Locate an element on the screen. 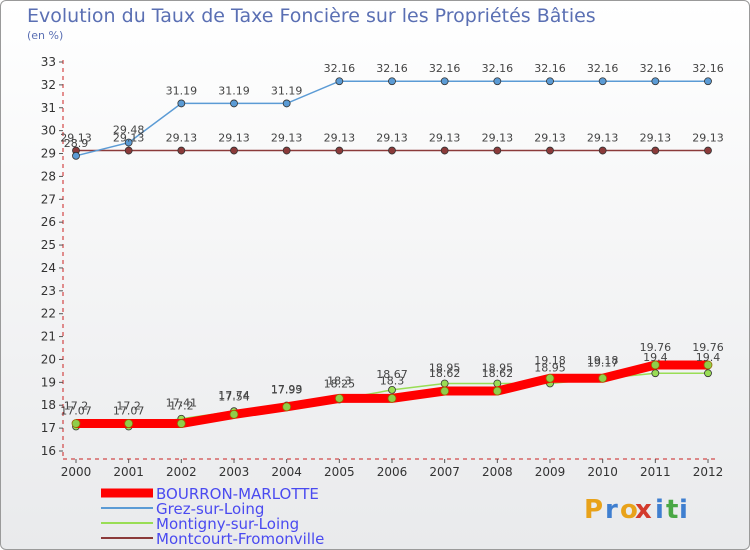 Image resolution: width=750 pixels, height=550 pixels. data-label: 17.07 is located at coordinates (129, 411).